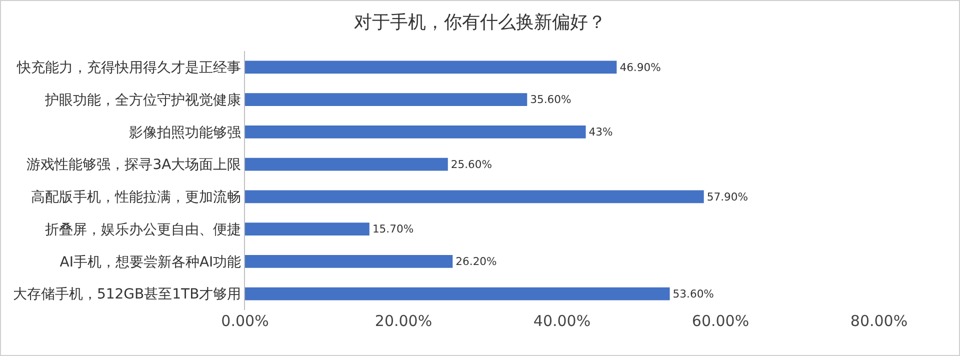 Image resolution: width=960 pixels, height=356 pixels. Describe the element at coordinates (403, 321) in the screenshot. I see `x-tick-label: 20.00%` at that location.